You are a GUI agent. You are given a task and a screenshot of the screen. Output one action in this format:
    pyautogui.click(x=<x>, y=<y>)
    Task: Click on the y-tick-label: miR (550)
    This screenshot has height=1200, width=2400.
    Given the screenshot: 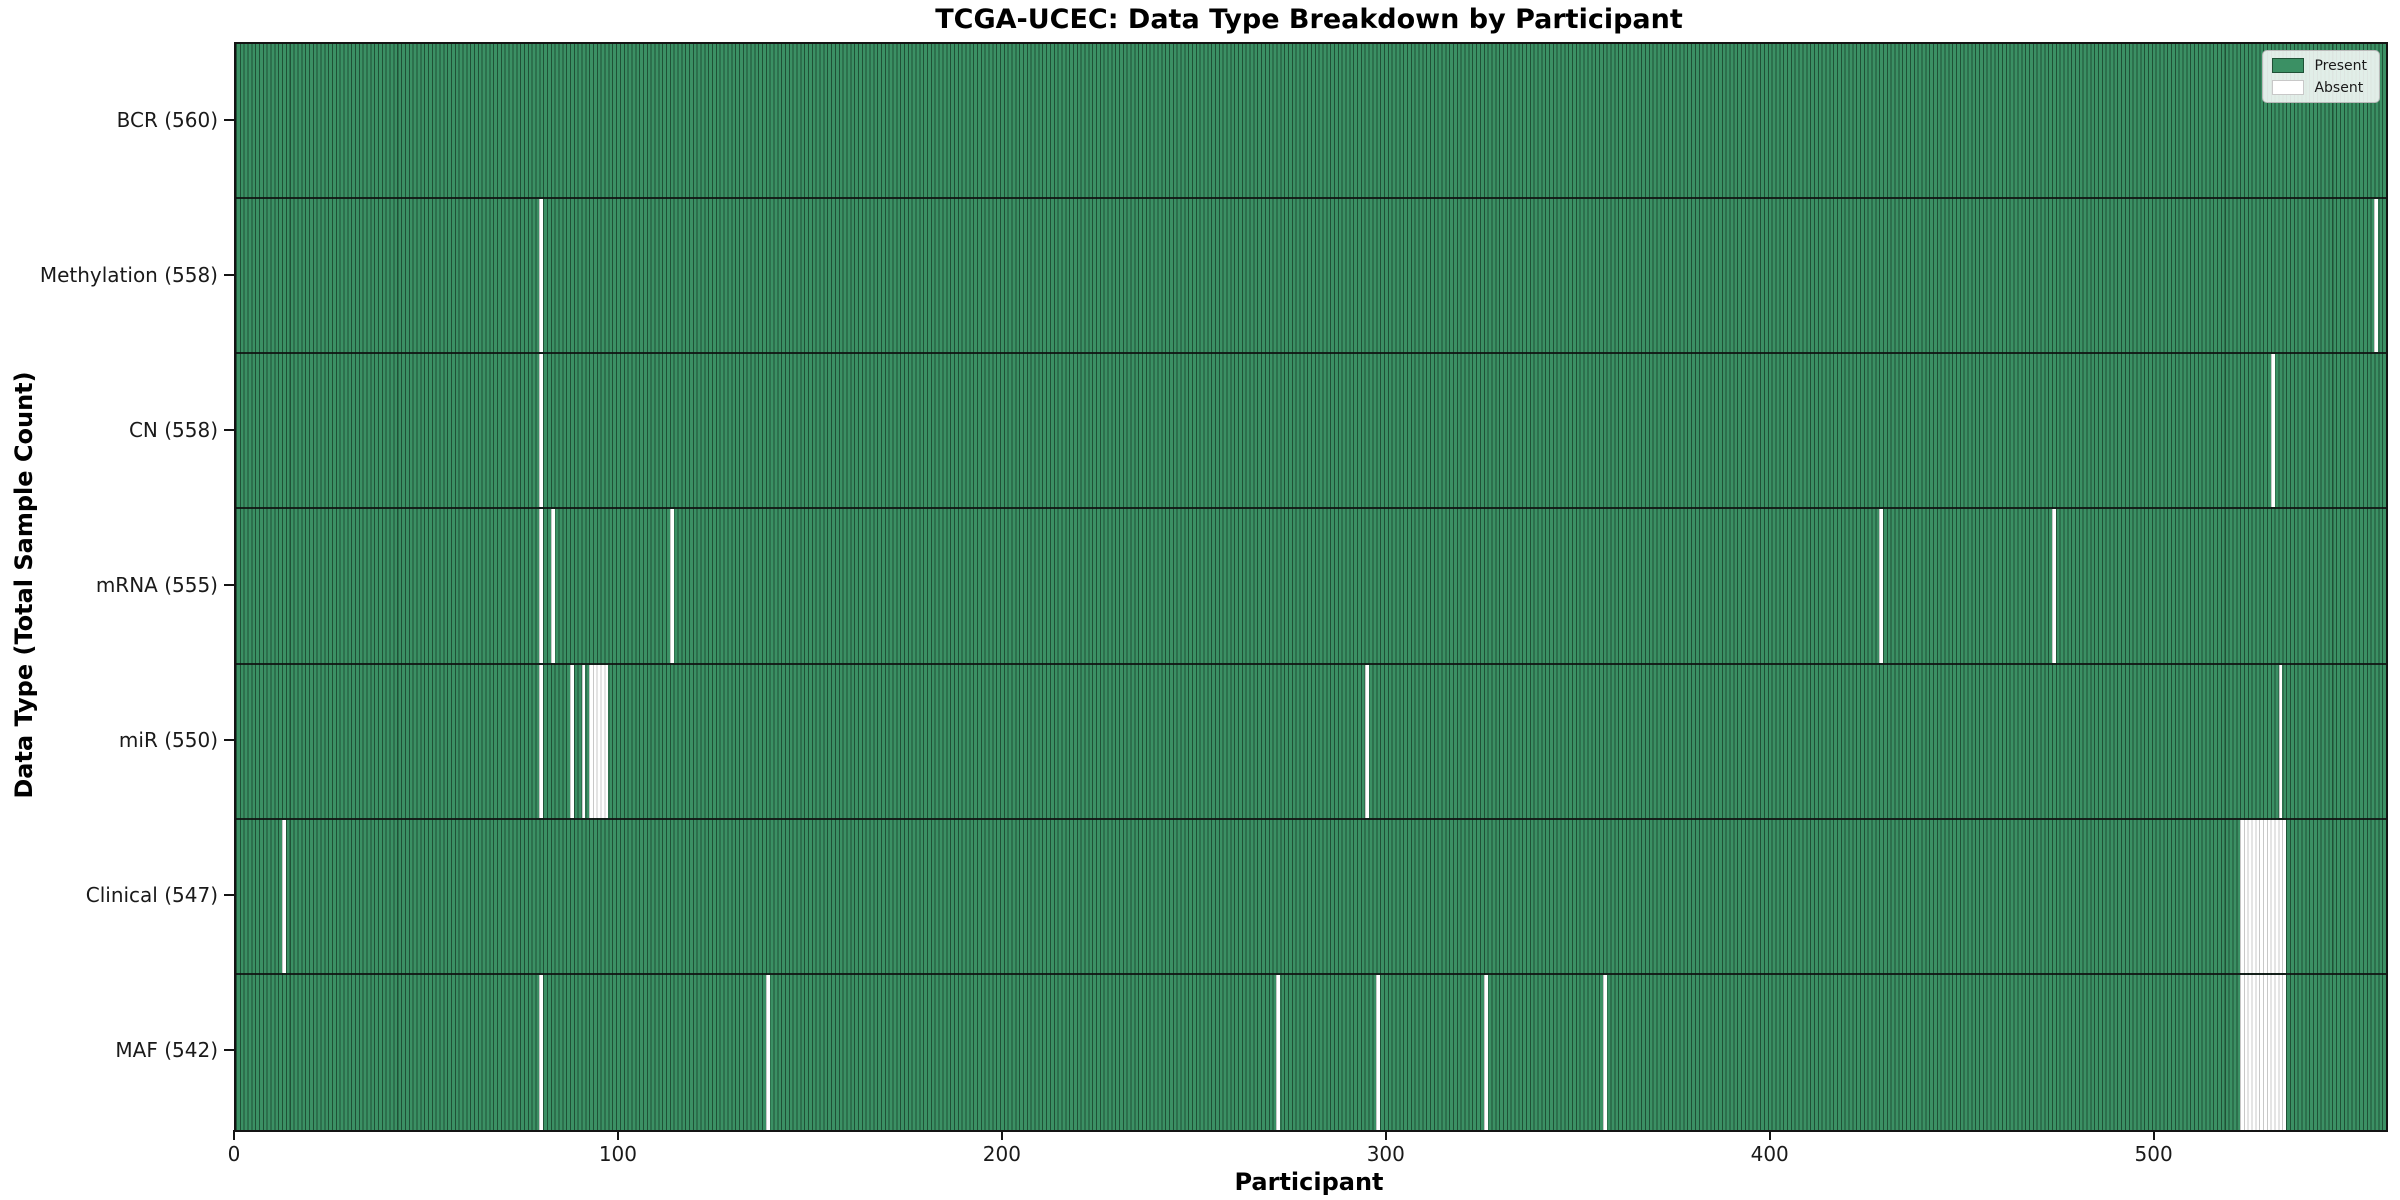 What is the action you would take?
    pyautogui.click(x=168, y=740)
    